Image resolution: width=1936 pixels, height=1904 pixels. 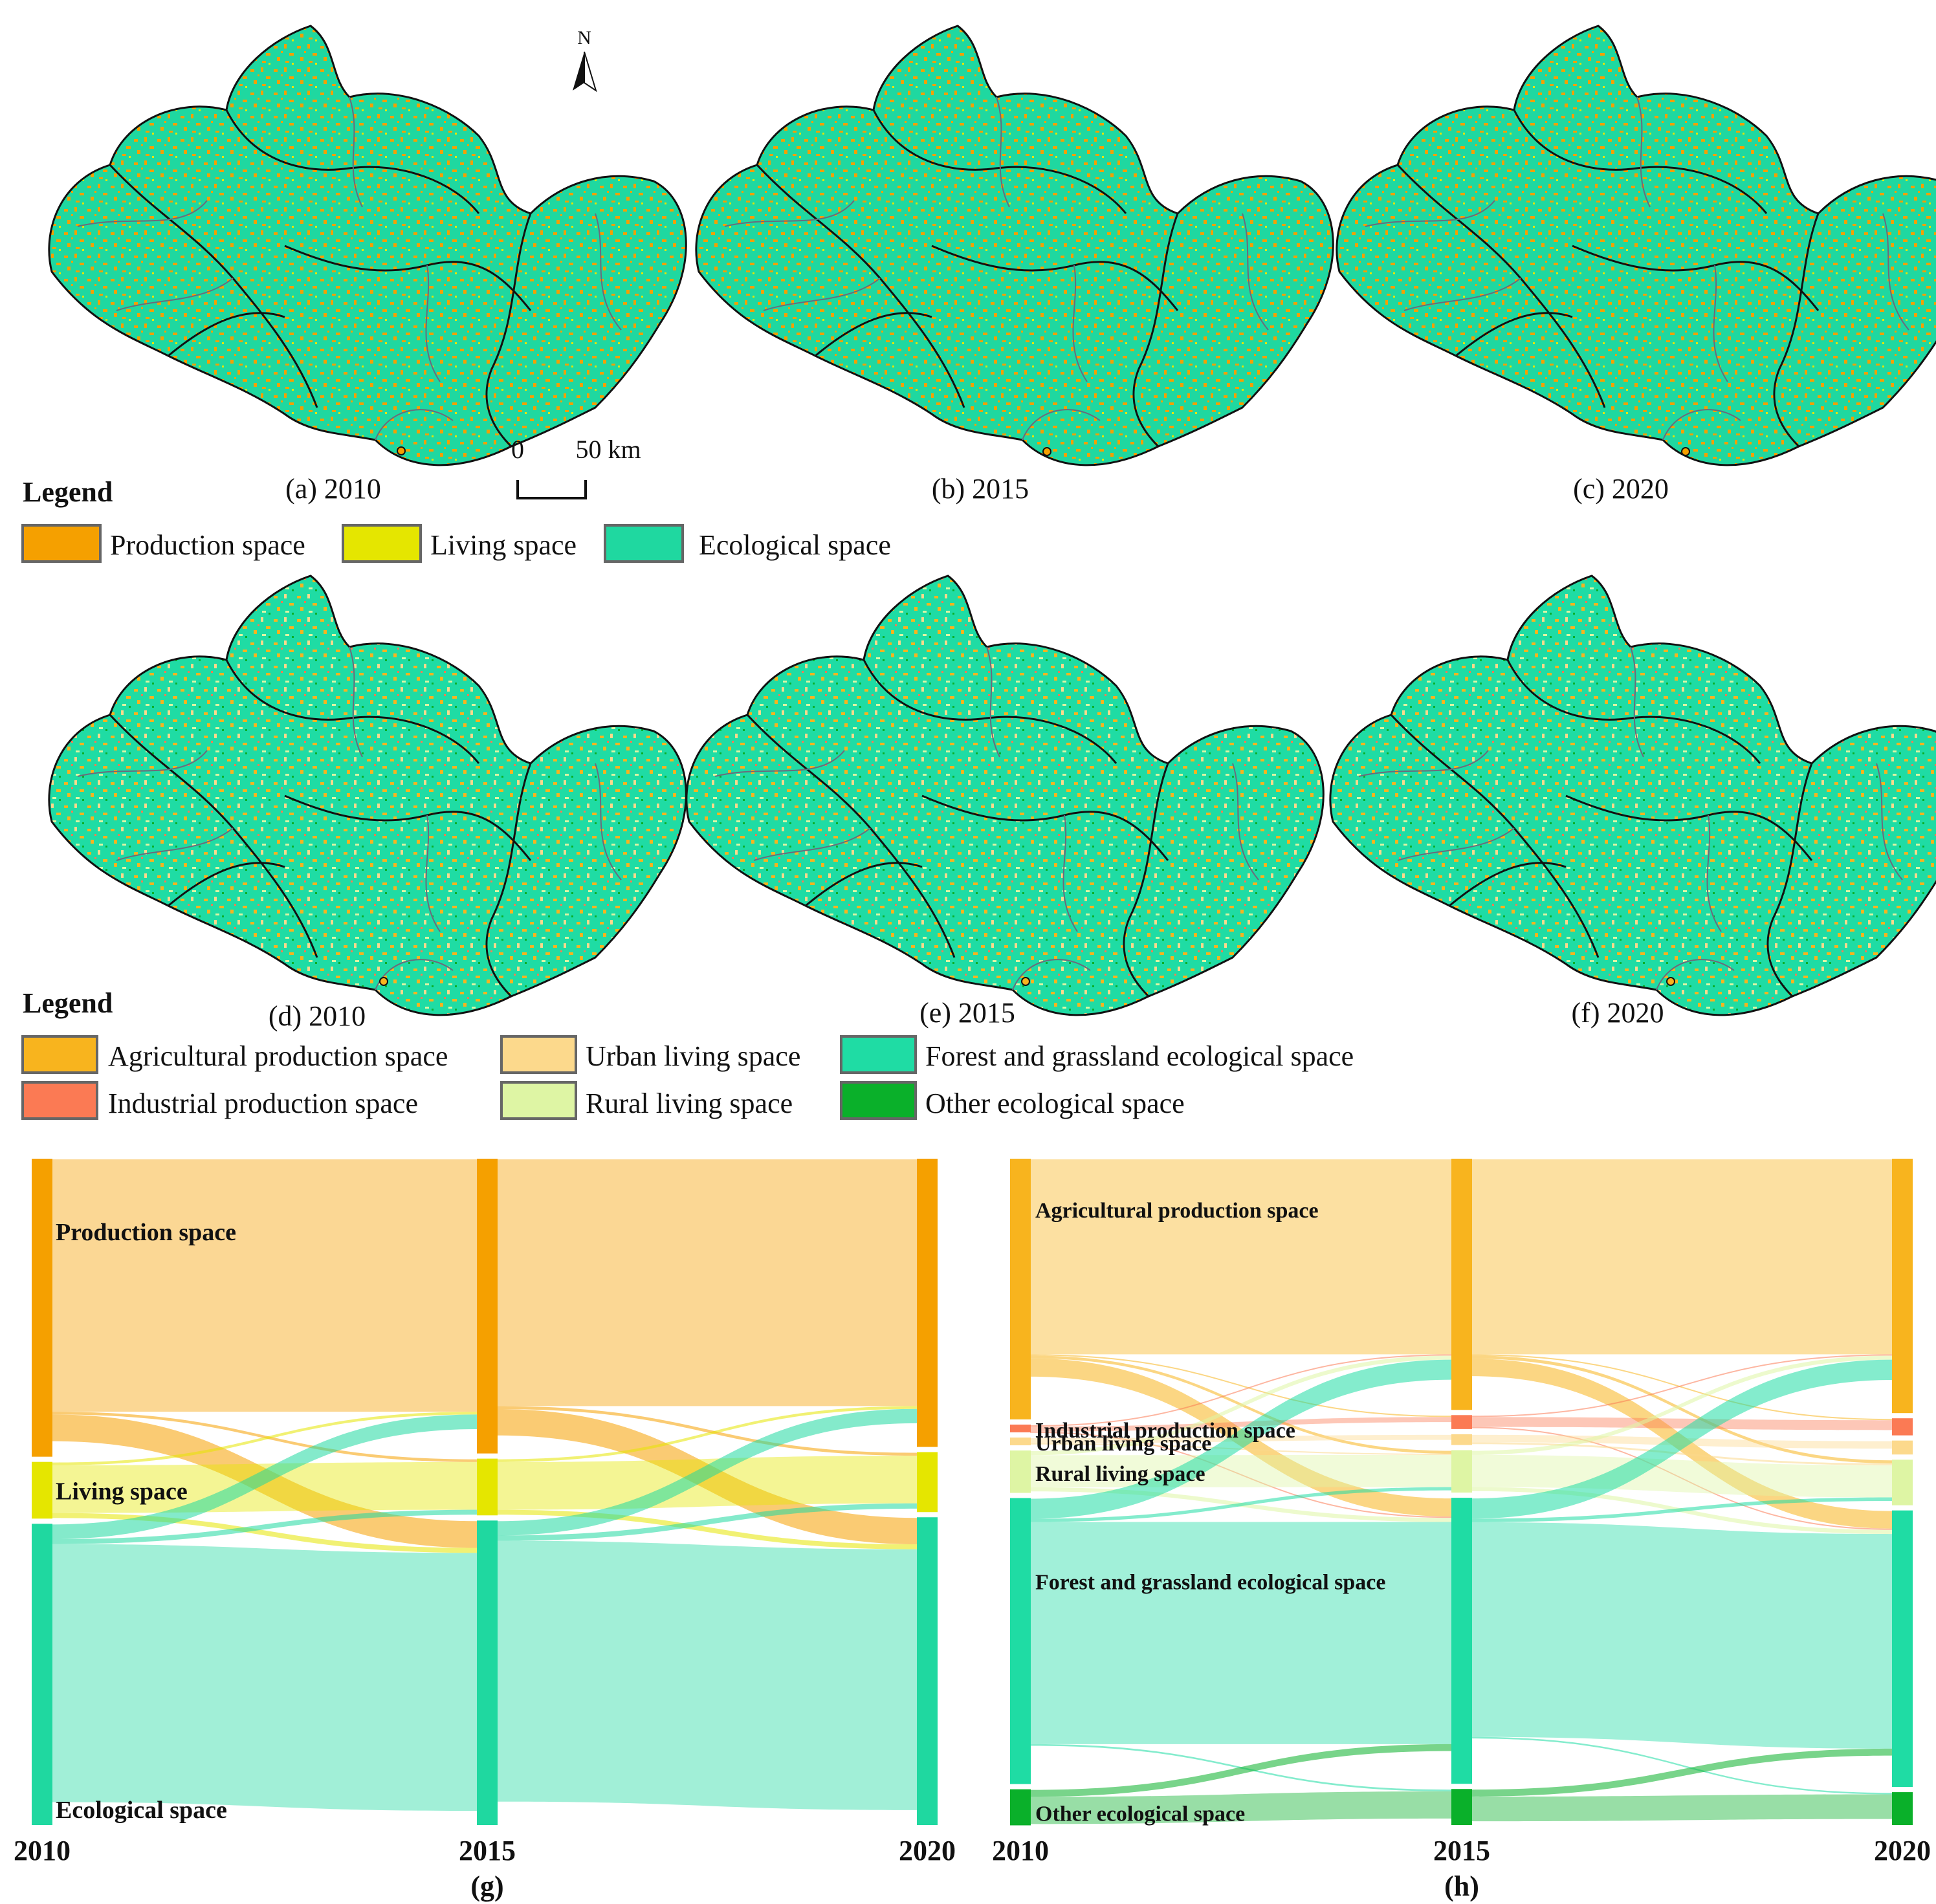 I want to click on sankey-node-other-ecological-space-2020, so click(x=1902, y=1809).